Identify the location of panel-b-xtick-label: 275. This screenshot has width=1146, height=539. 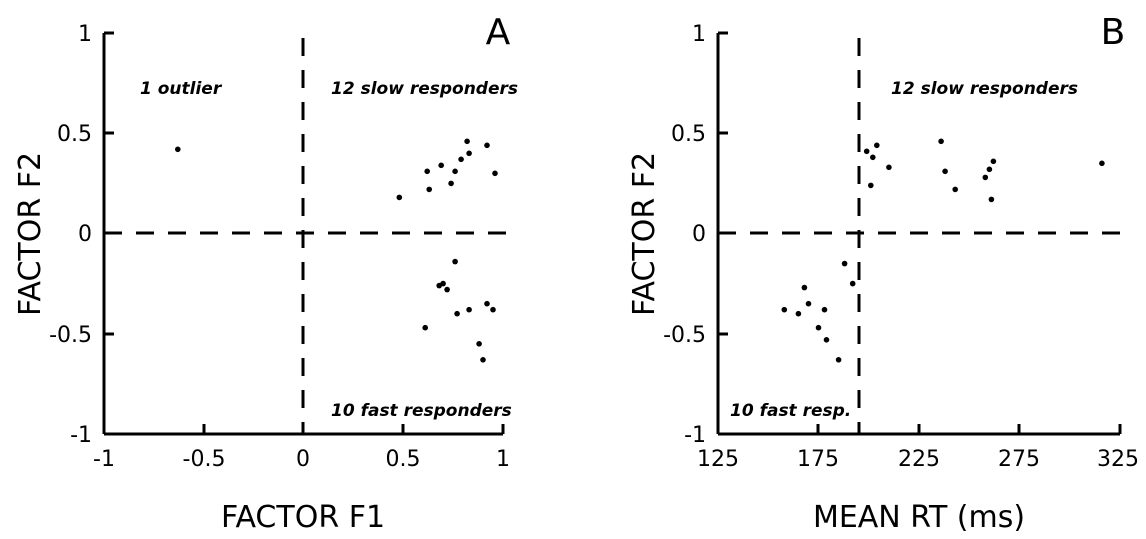
(1019, 459).